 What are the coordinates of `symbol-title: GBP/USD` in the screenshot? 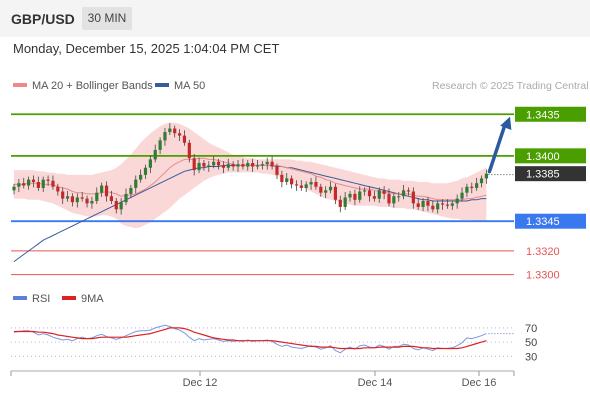 It's located at (43, 19).